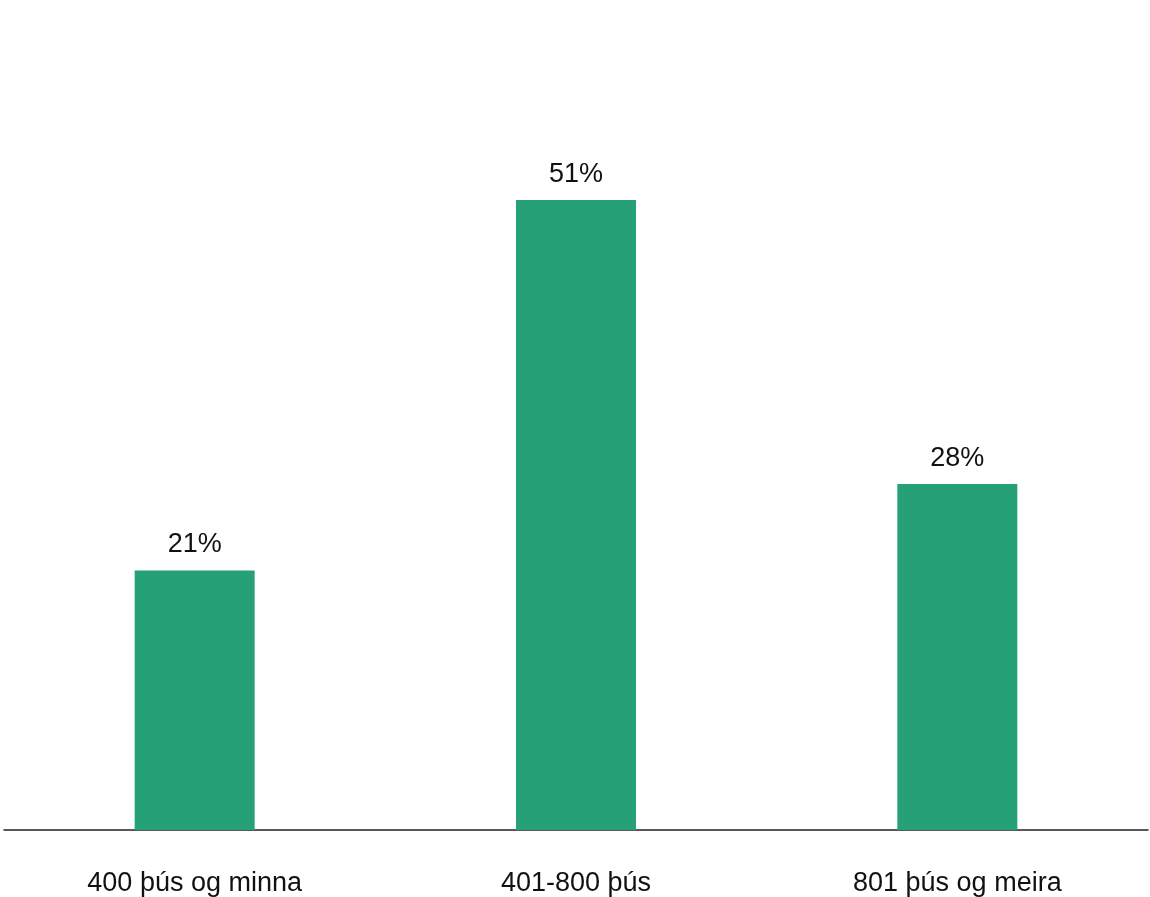  I want to click on data-label: 51%, so click(576, 172).